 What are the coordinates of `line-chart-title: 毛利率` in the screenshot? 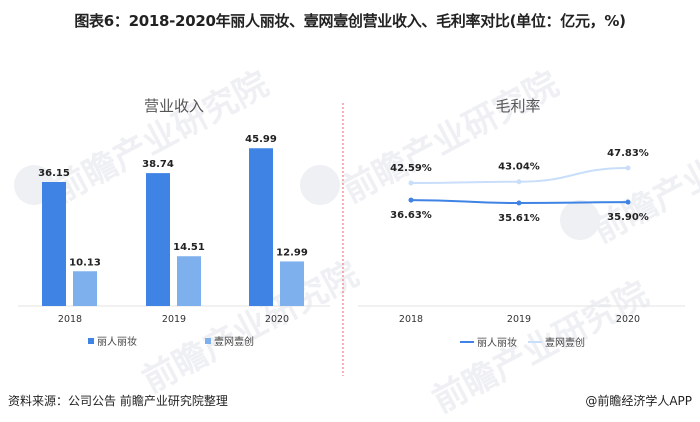 It's located at (517, 106).